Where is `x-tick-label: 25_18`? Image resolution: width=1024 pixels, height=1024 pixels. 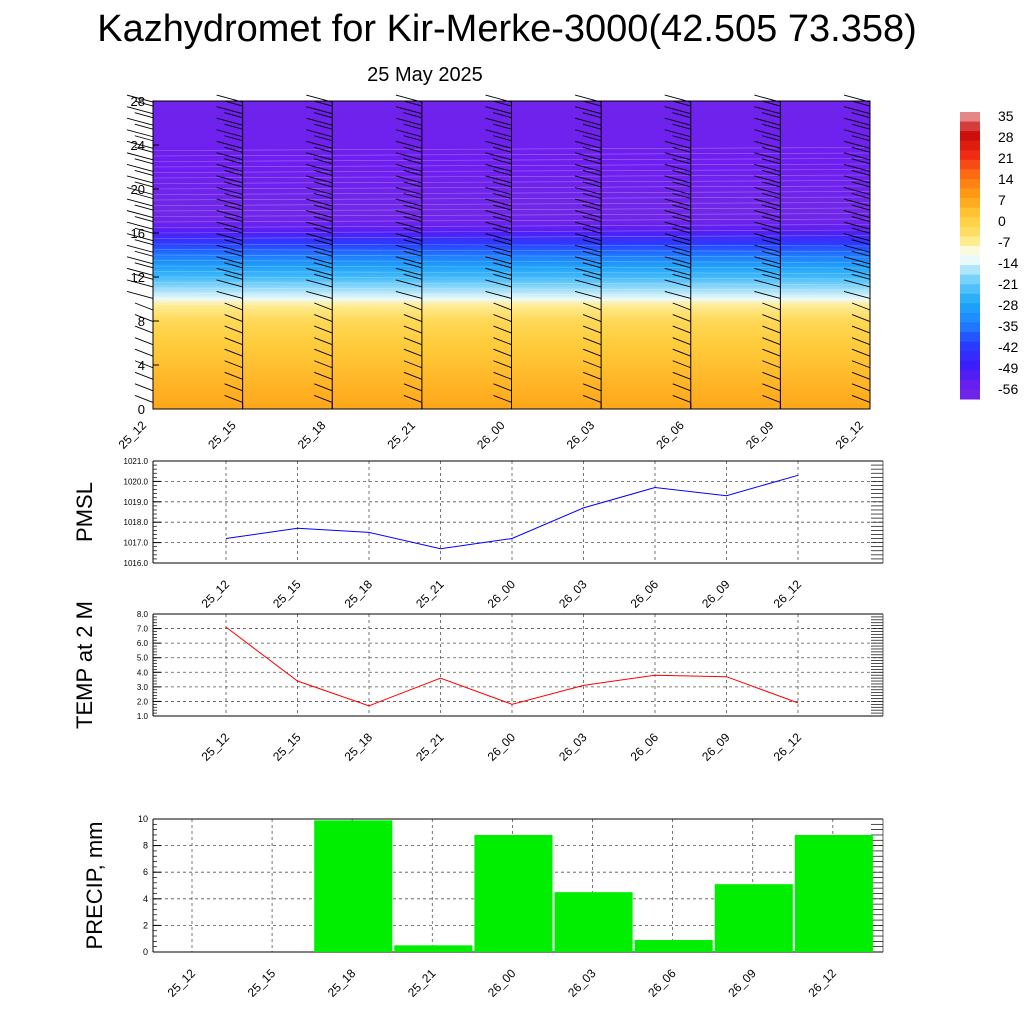
x-tick-label: 25_18 is located at coordinates (359, 594).